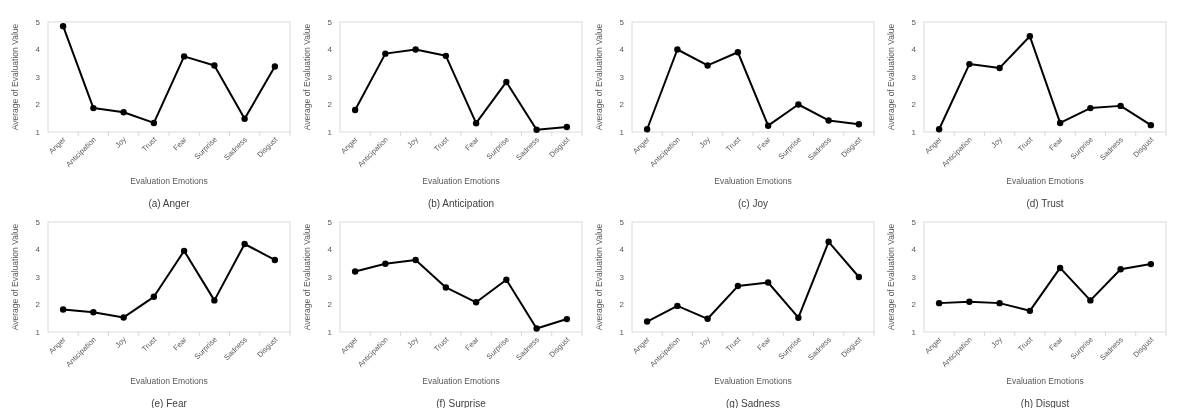 This screenshot has width=1183, height=411. What do you see at coordinates (1045, 203) in the screenshot?
I see `text: (d) Trust` at bounding box center [1045, 203].